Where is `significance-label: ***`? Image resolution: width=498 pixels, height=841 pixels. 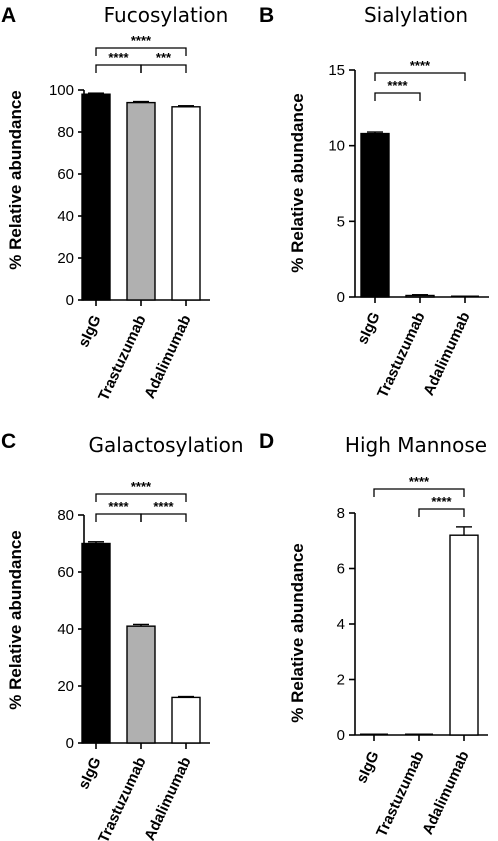 significance-label: *** is located at coordinates (164, 57).